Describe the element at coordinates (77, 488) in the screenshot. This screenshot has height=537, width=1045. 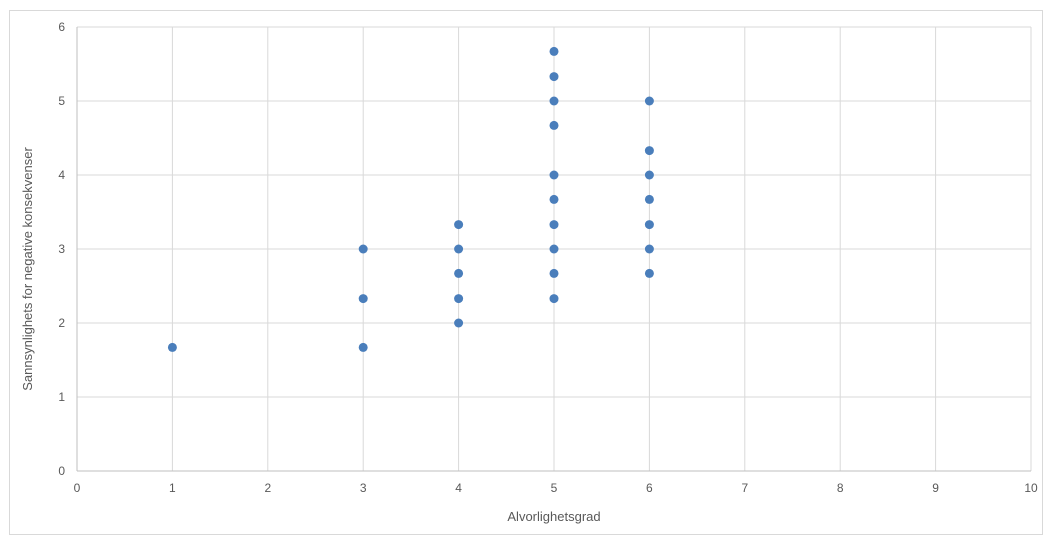
I see `x-tick-label: 0` at that location.